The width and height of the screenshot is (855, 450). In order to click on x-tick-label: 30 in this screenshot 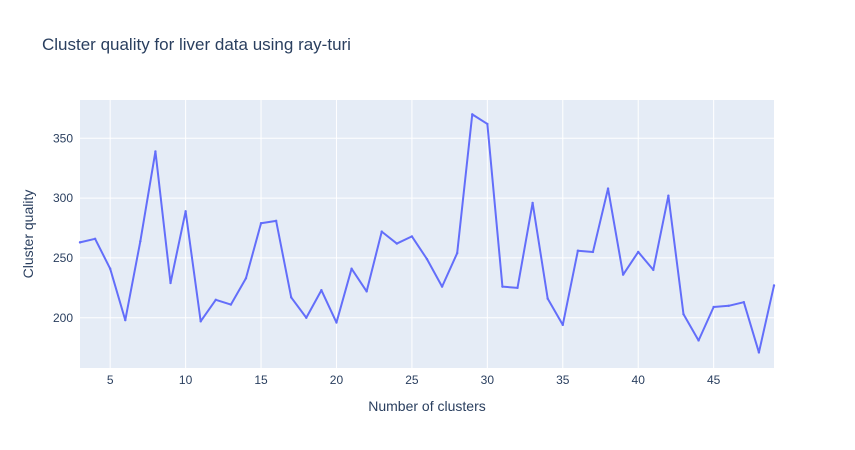, I will do `click(488, 380)`.